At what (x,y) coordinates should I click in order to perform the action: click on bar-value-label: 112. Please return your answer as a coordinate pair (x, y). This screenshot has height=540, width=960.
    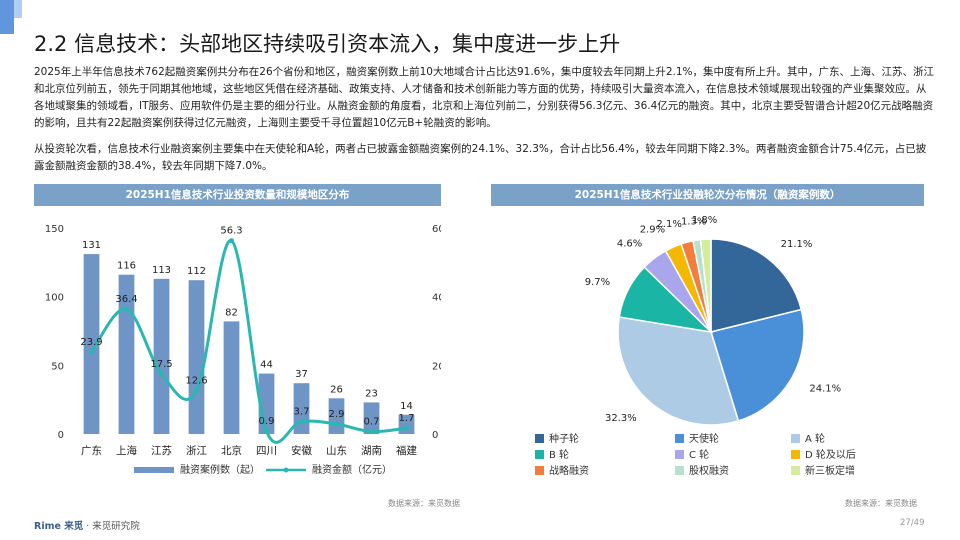
    Looking at the image, I should click on (196, 271).